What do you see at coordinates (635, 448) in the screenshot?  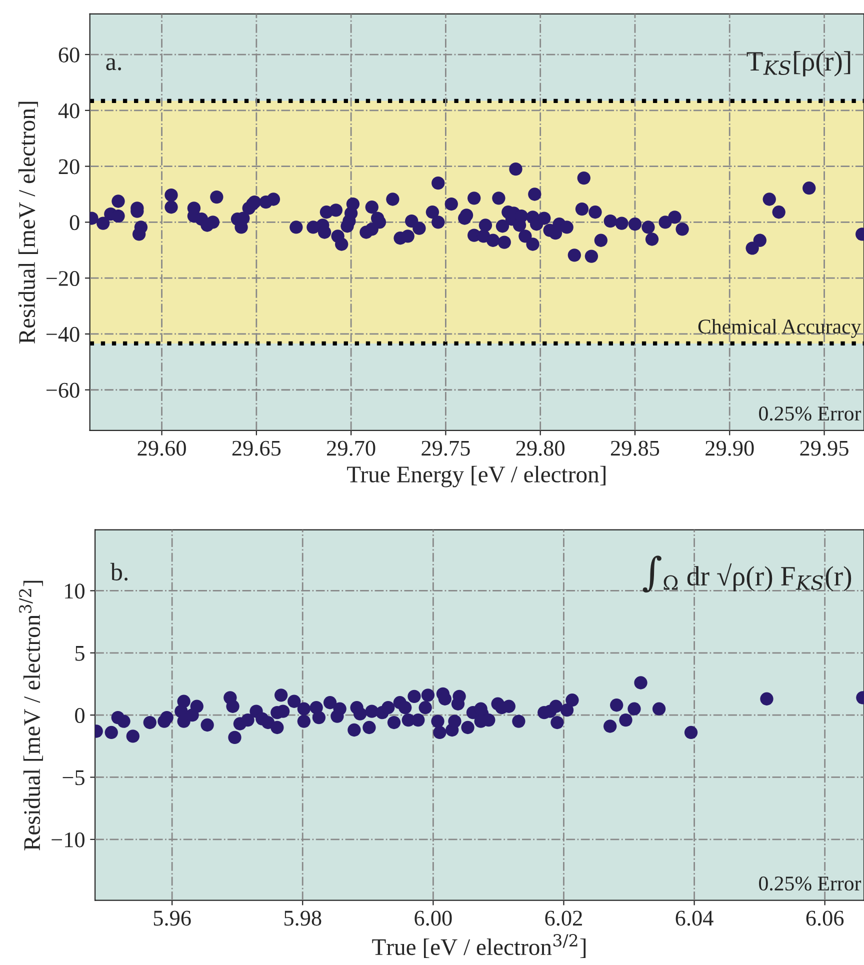 I see `x-tick-label: 29.85` at bounding box center [635, 448].